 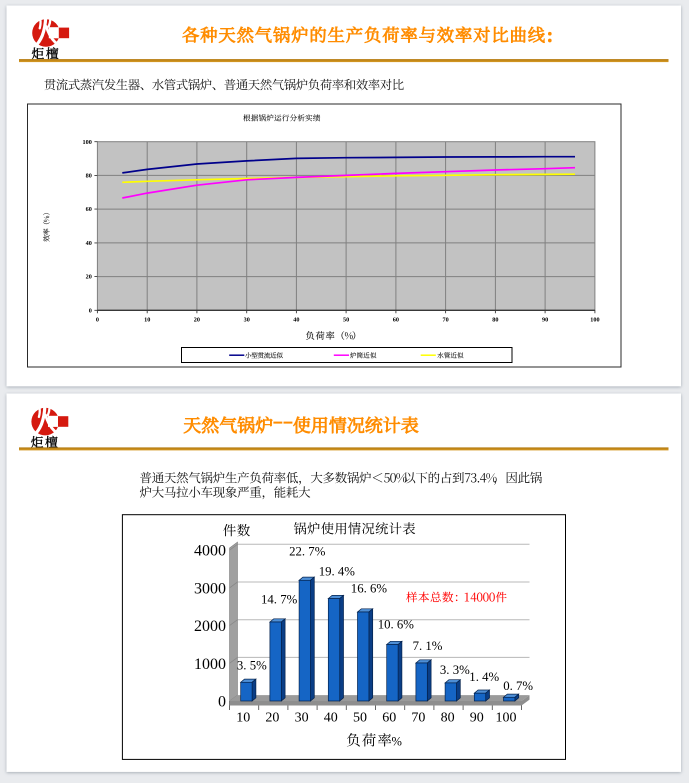 What do you see at coordinates (210, 588) in the screenshot?
I see `svg-text: 3000` at bounding box center [210, 588].